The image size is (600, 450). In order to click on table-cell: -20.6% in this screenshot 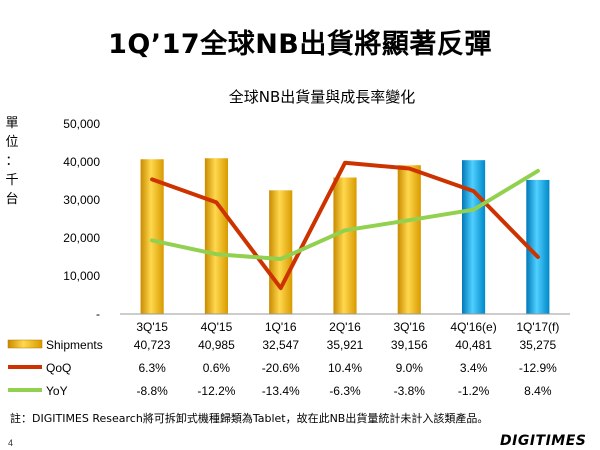, I will do `click(281, 368)`.